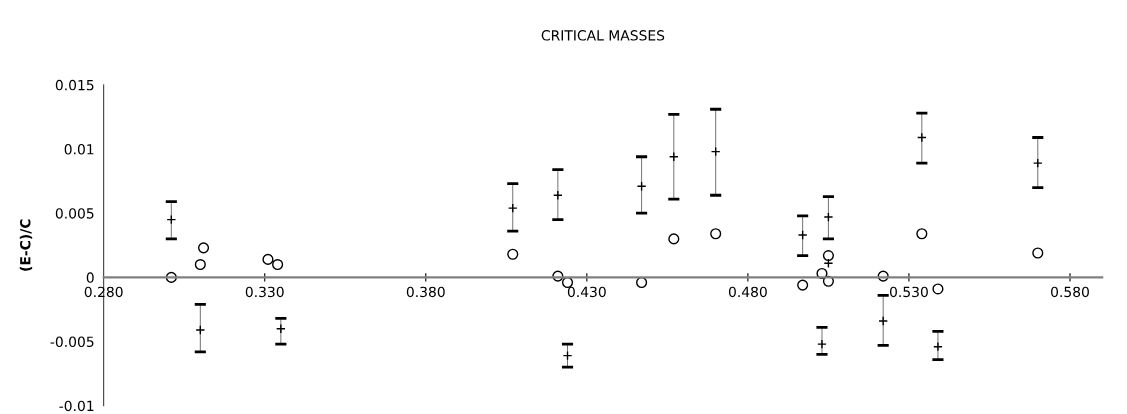 This screenshot has width=1127, height=414. What do you see at coordinates (603, 35) in the screenshot?
I see `chart-title: CRITICAL MASSES` at bounding box center [603, 35].